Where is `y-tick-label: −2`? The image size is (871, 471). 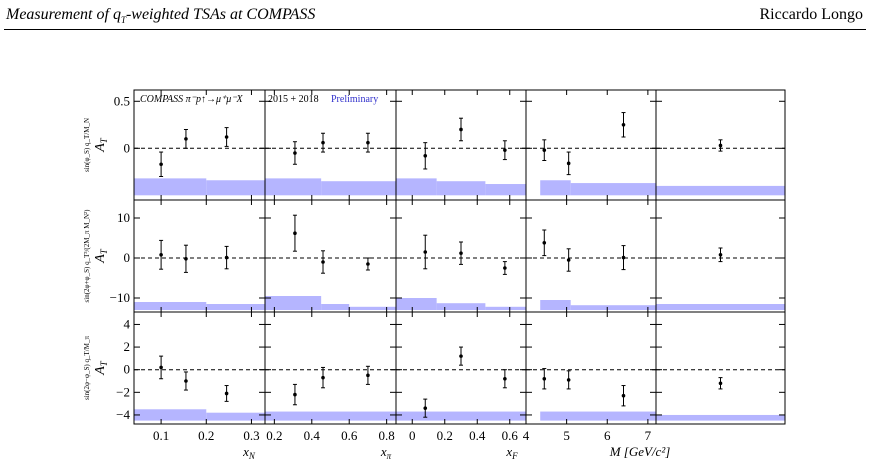 y-tick-label: −2 is located at coordinates (123, 391).